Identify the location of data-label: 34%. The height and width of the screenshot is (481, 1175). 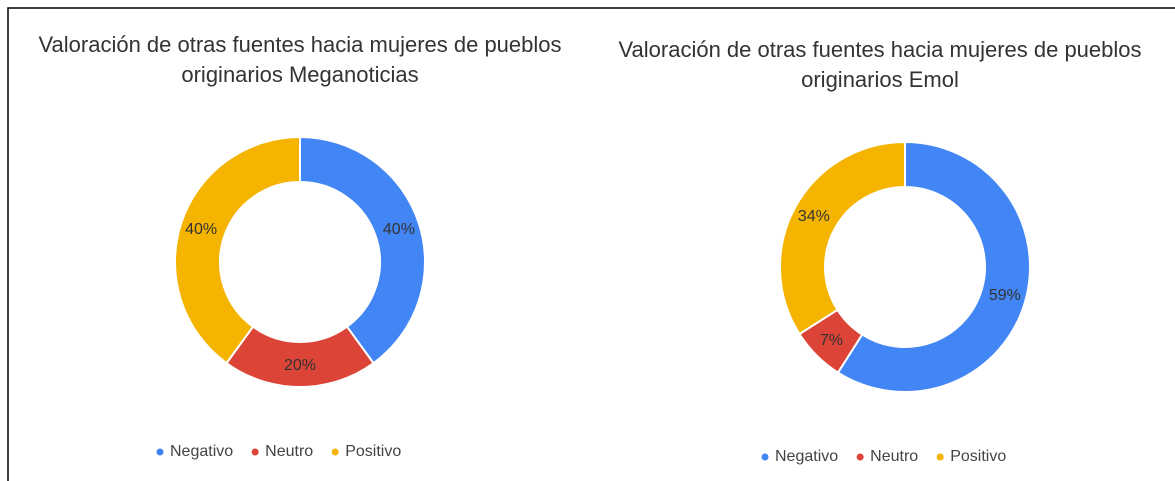
(814, 216).